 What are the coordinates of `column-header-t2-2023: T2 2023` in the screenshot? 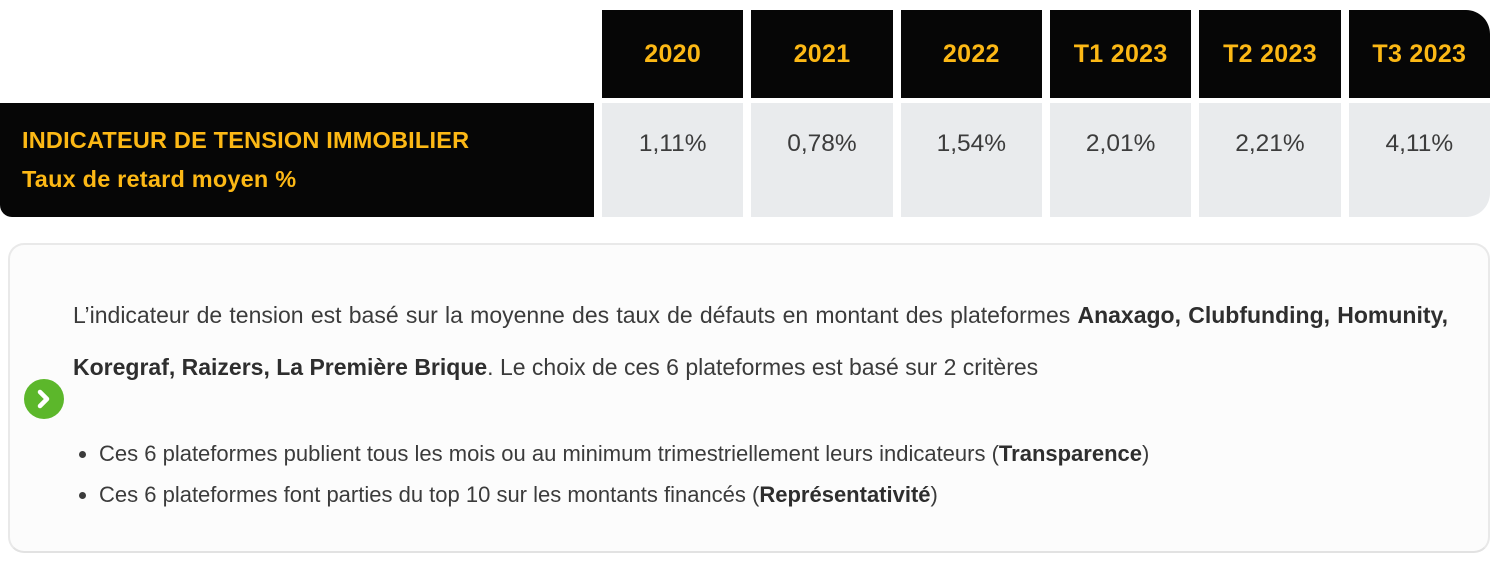 It's located at (1270, 54).